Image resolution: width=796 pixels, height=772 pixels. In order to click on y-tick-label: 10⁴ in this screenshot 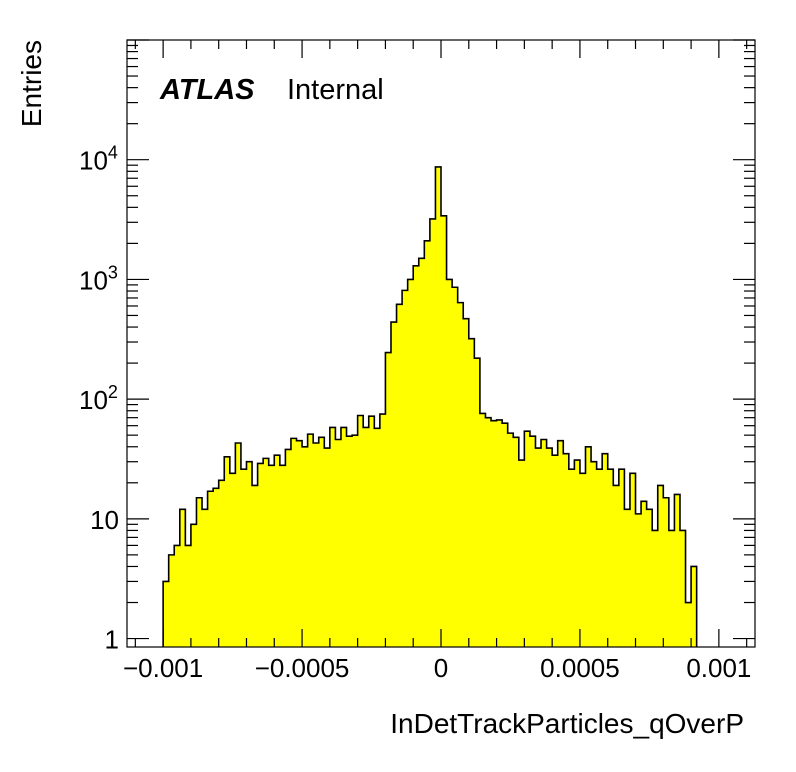, I will do `click(98, 159)`.